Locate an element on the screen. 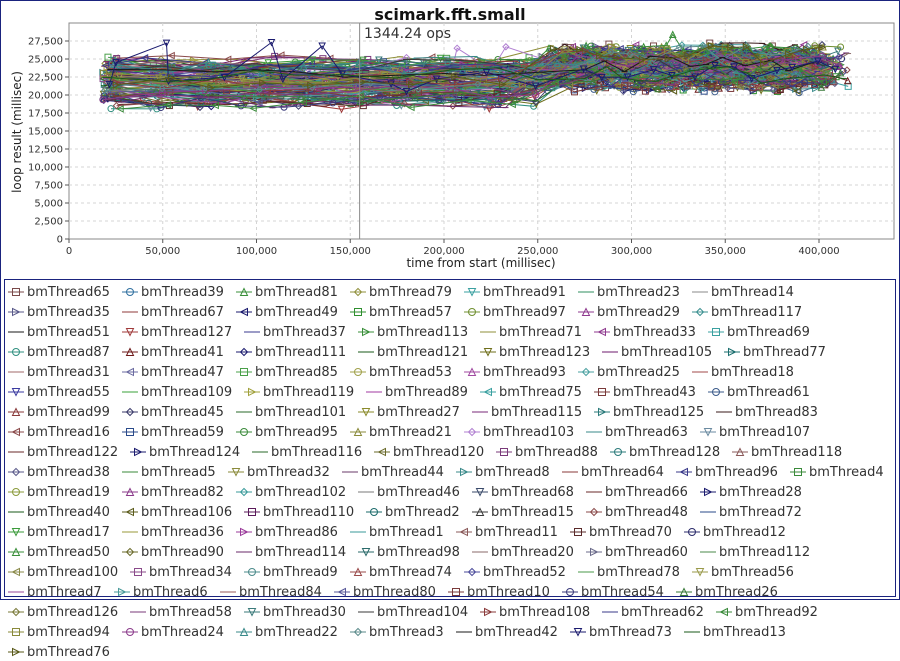 The height and width of the screenshot is (661, 900). legend-item: bmThread59 is located at coordinates (173, 432).